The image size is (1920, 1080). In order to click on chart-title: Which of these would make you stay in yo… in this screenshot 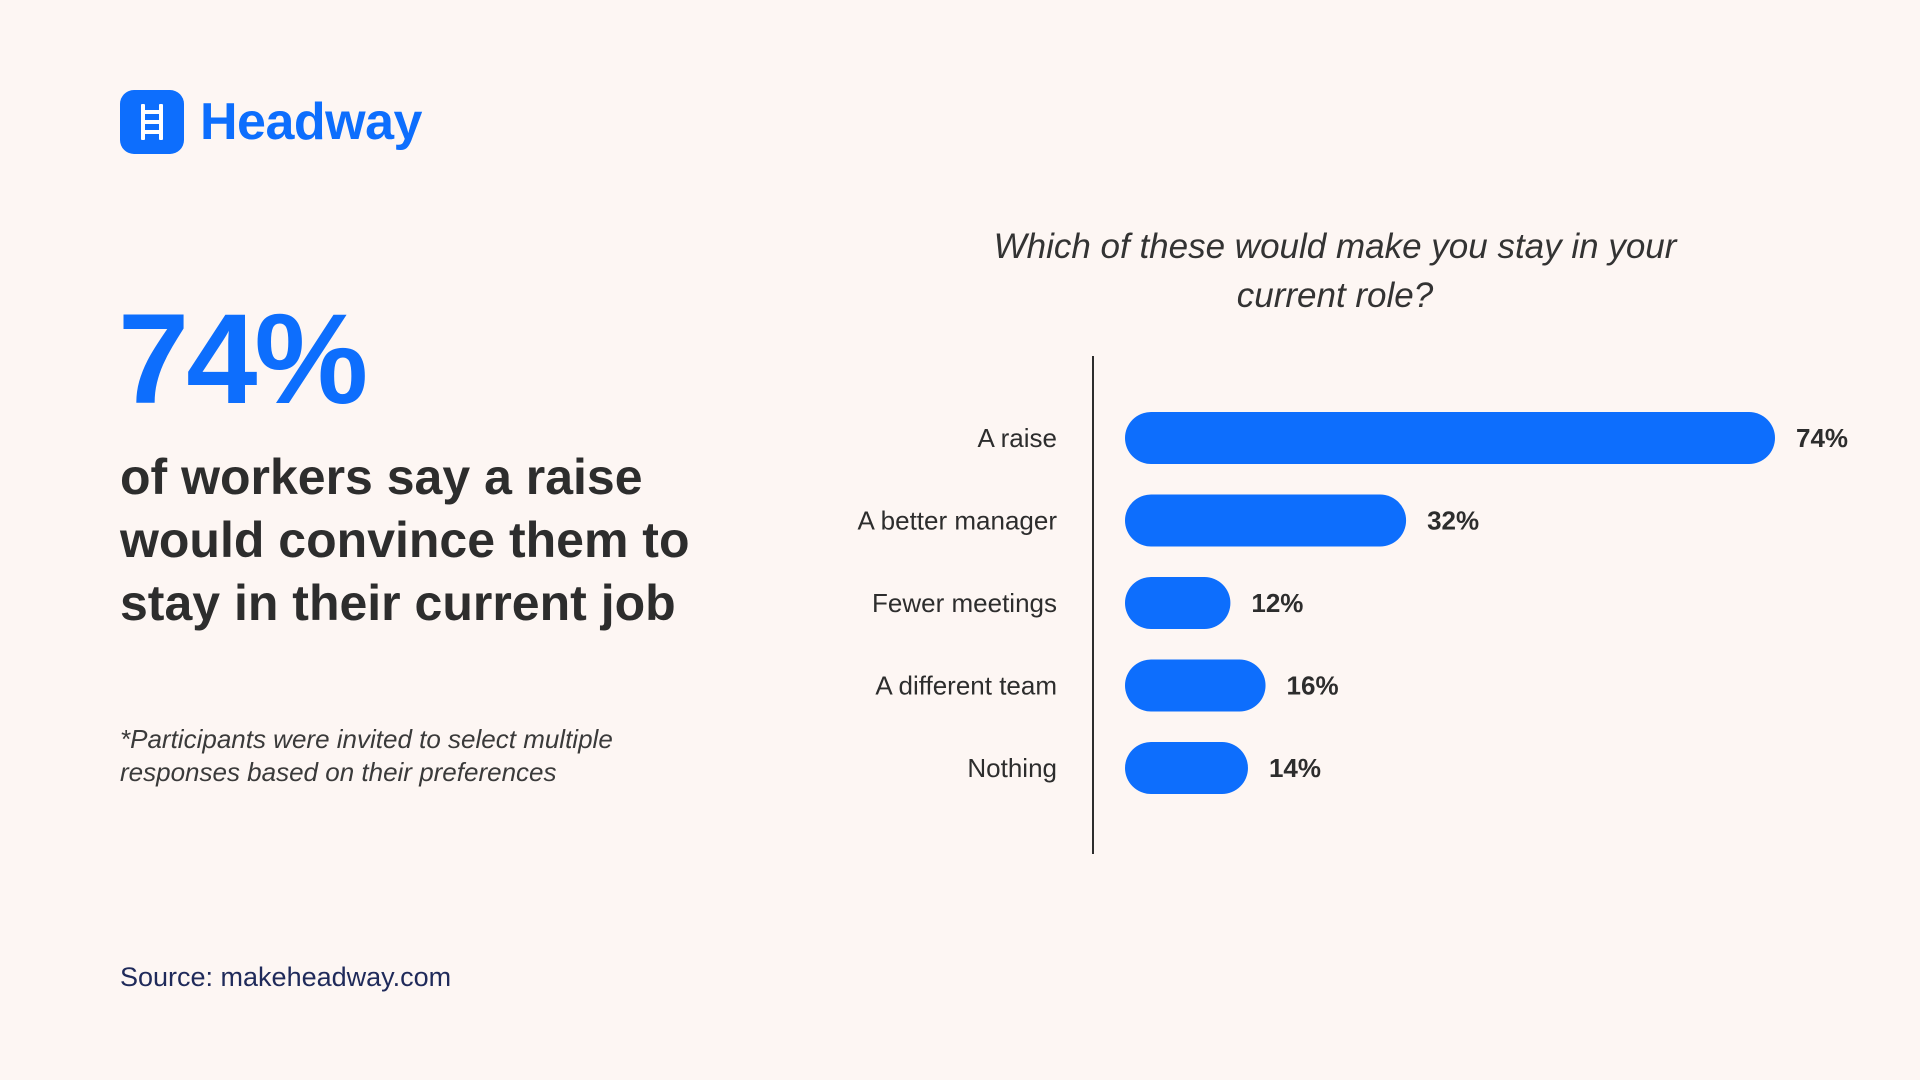, I will do `click(1335, 271)`.